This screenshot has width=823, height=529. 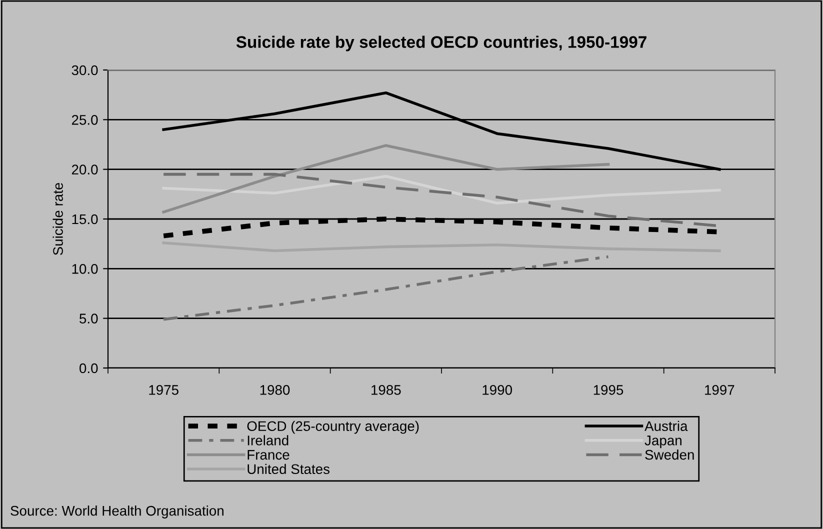 What do you see at coordinates (666, 426) in the screenshot?
I see `legend-label: Austria` at bounding box center [666, 426].